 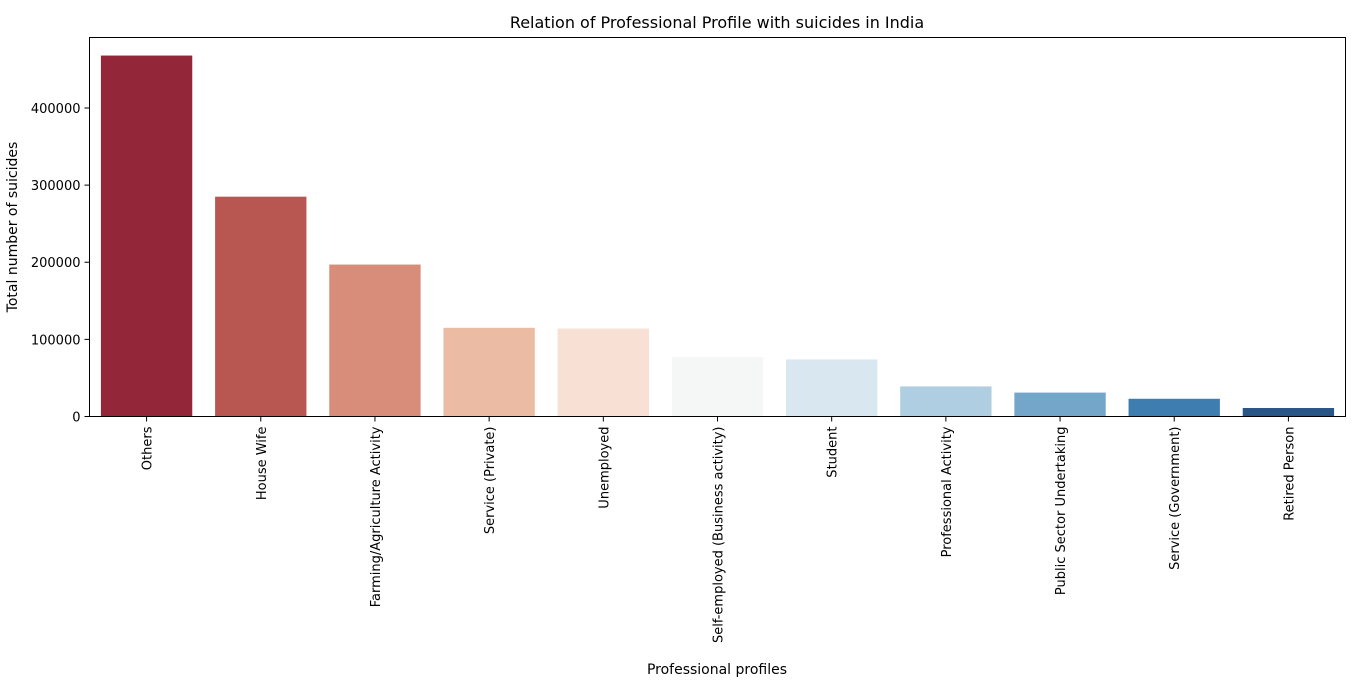 What do you see at coordinates (1175, 498) in the screenshot?
I see `x-tick-label: Service (Government)` at bounding box center [1175, 498].